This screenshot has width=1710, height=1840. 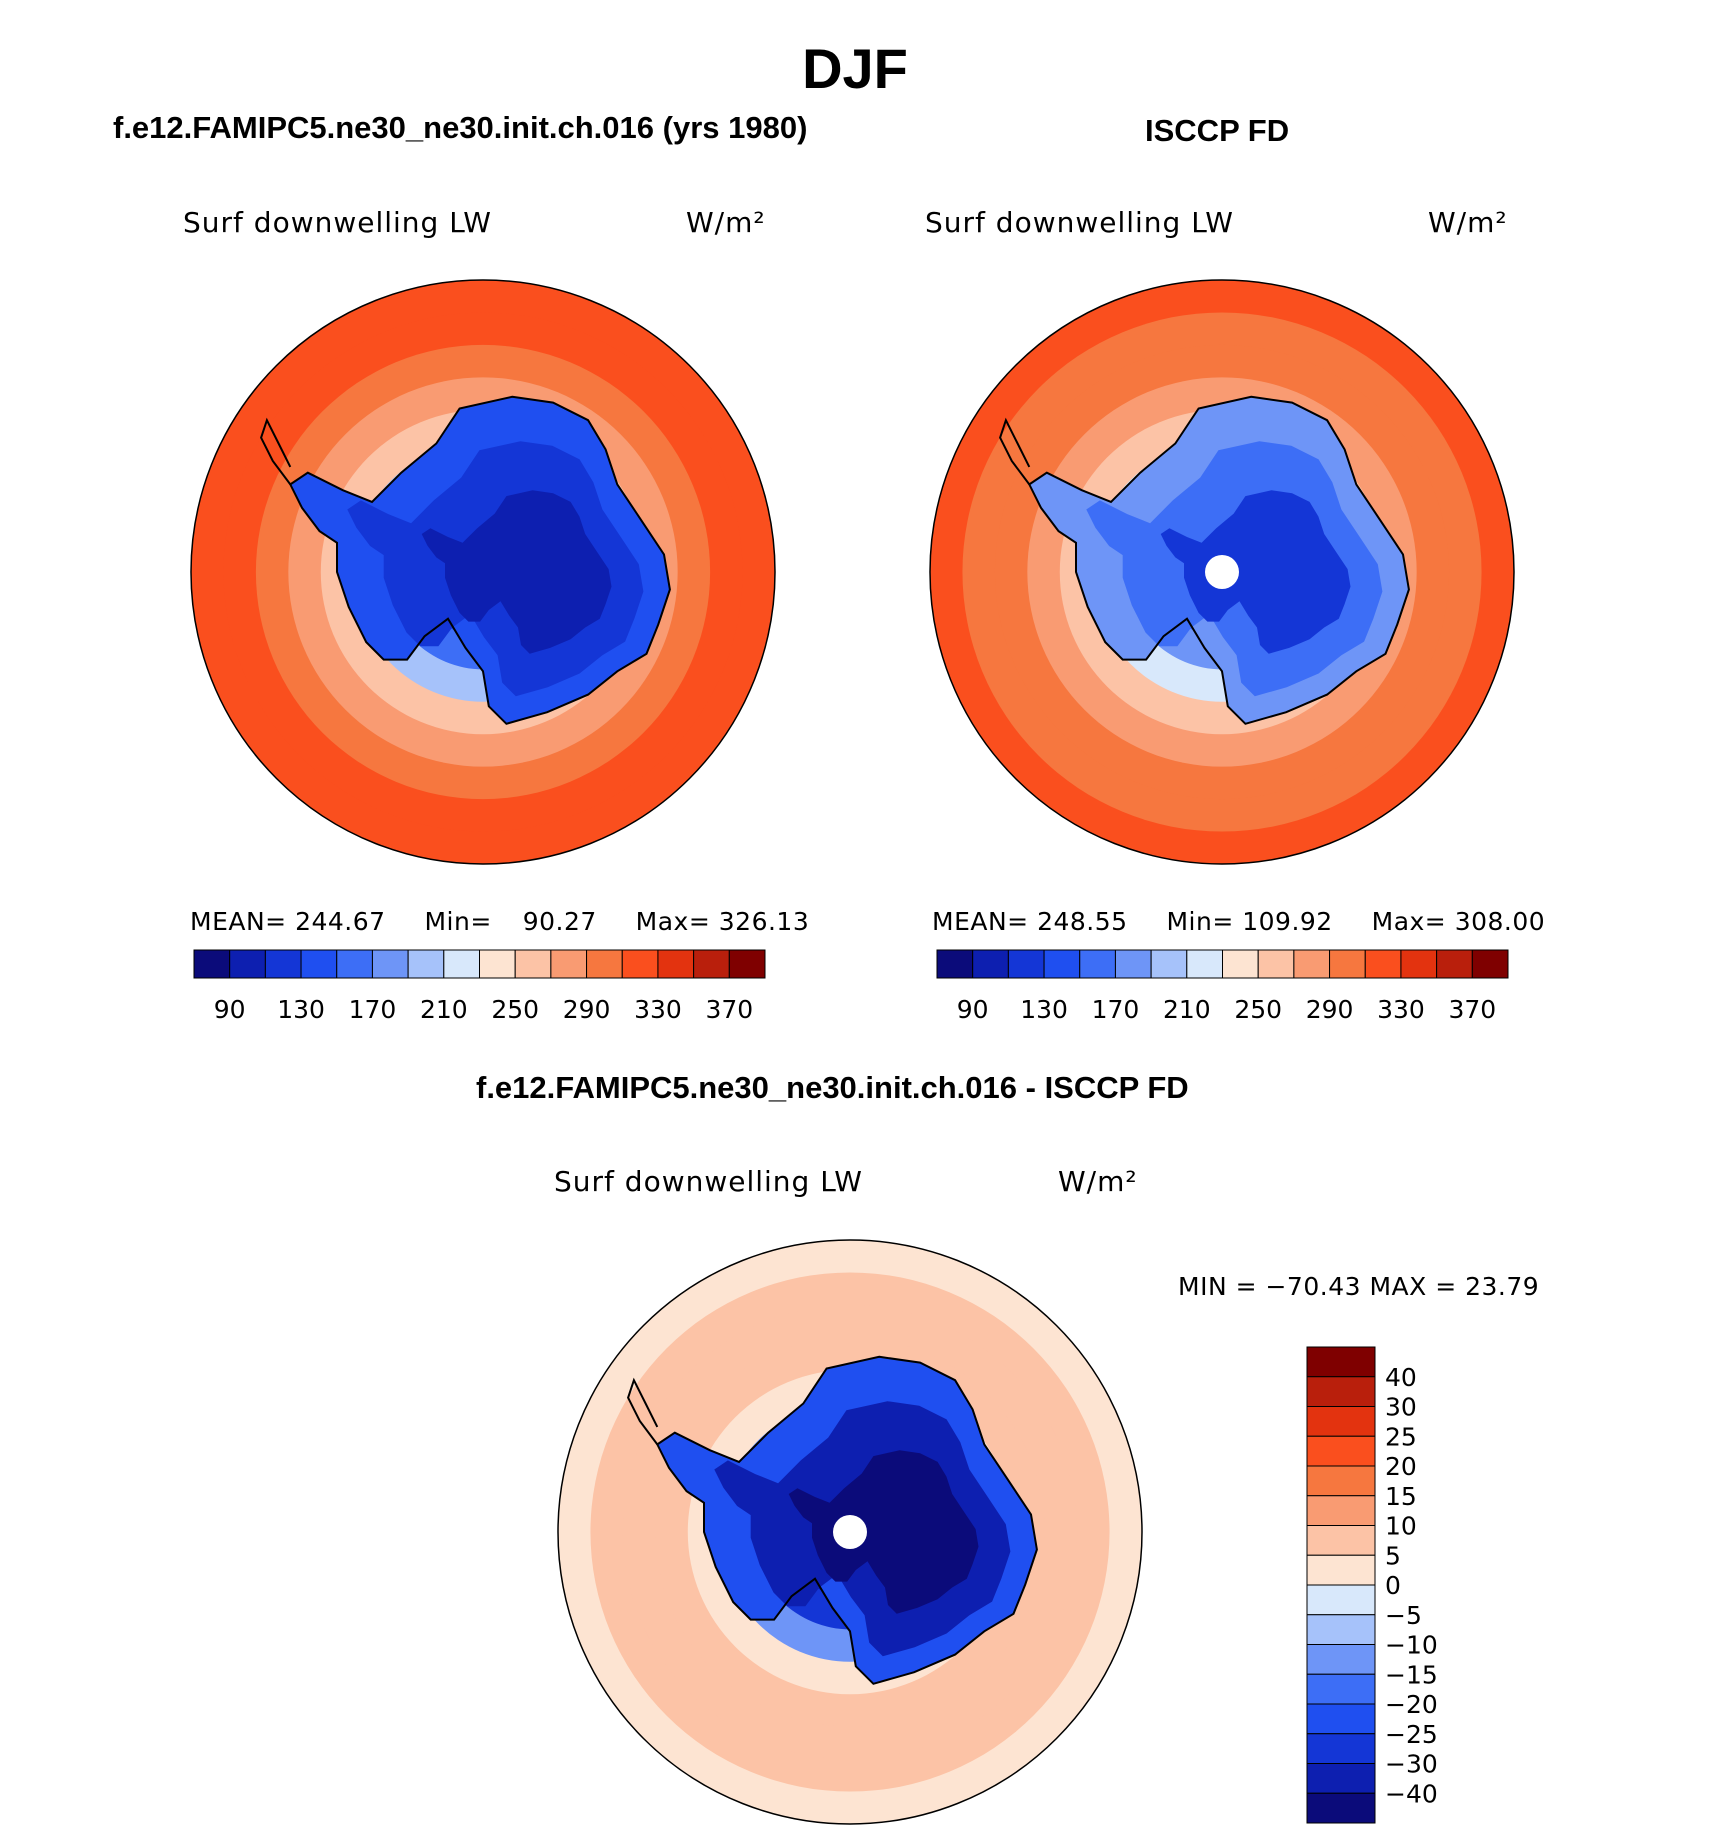 What do you see at coordinates (1401, 1496) in the screenshot?
I see `diff-colorbar-tick-label: 15` at bounding box center [1401, 1496].